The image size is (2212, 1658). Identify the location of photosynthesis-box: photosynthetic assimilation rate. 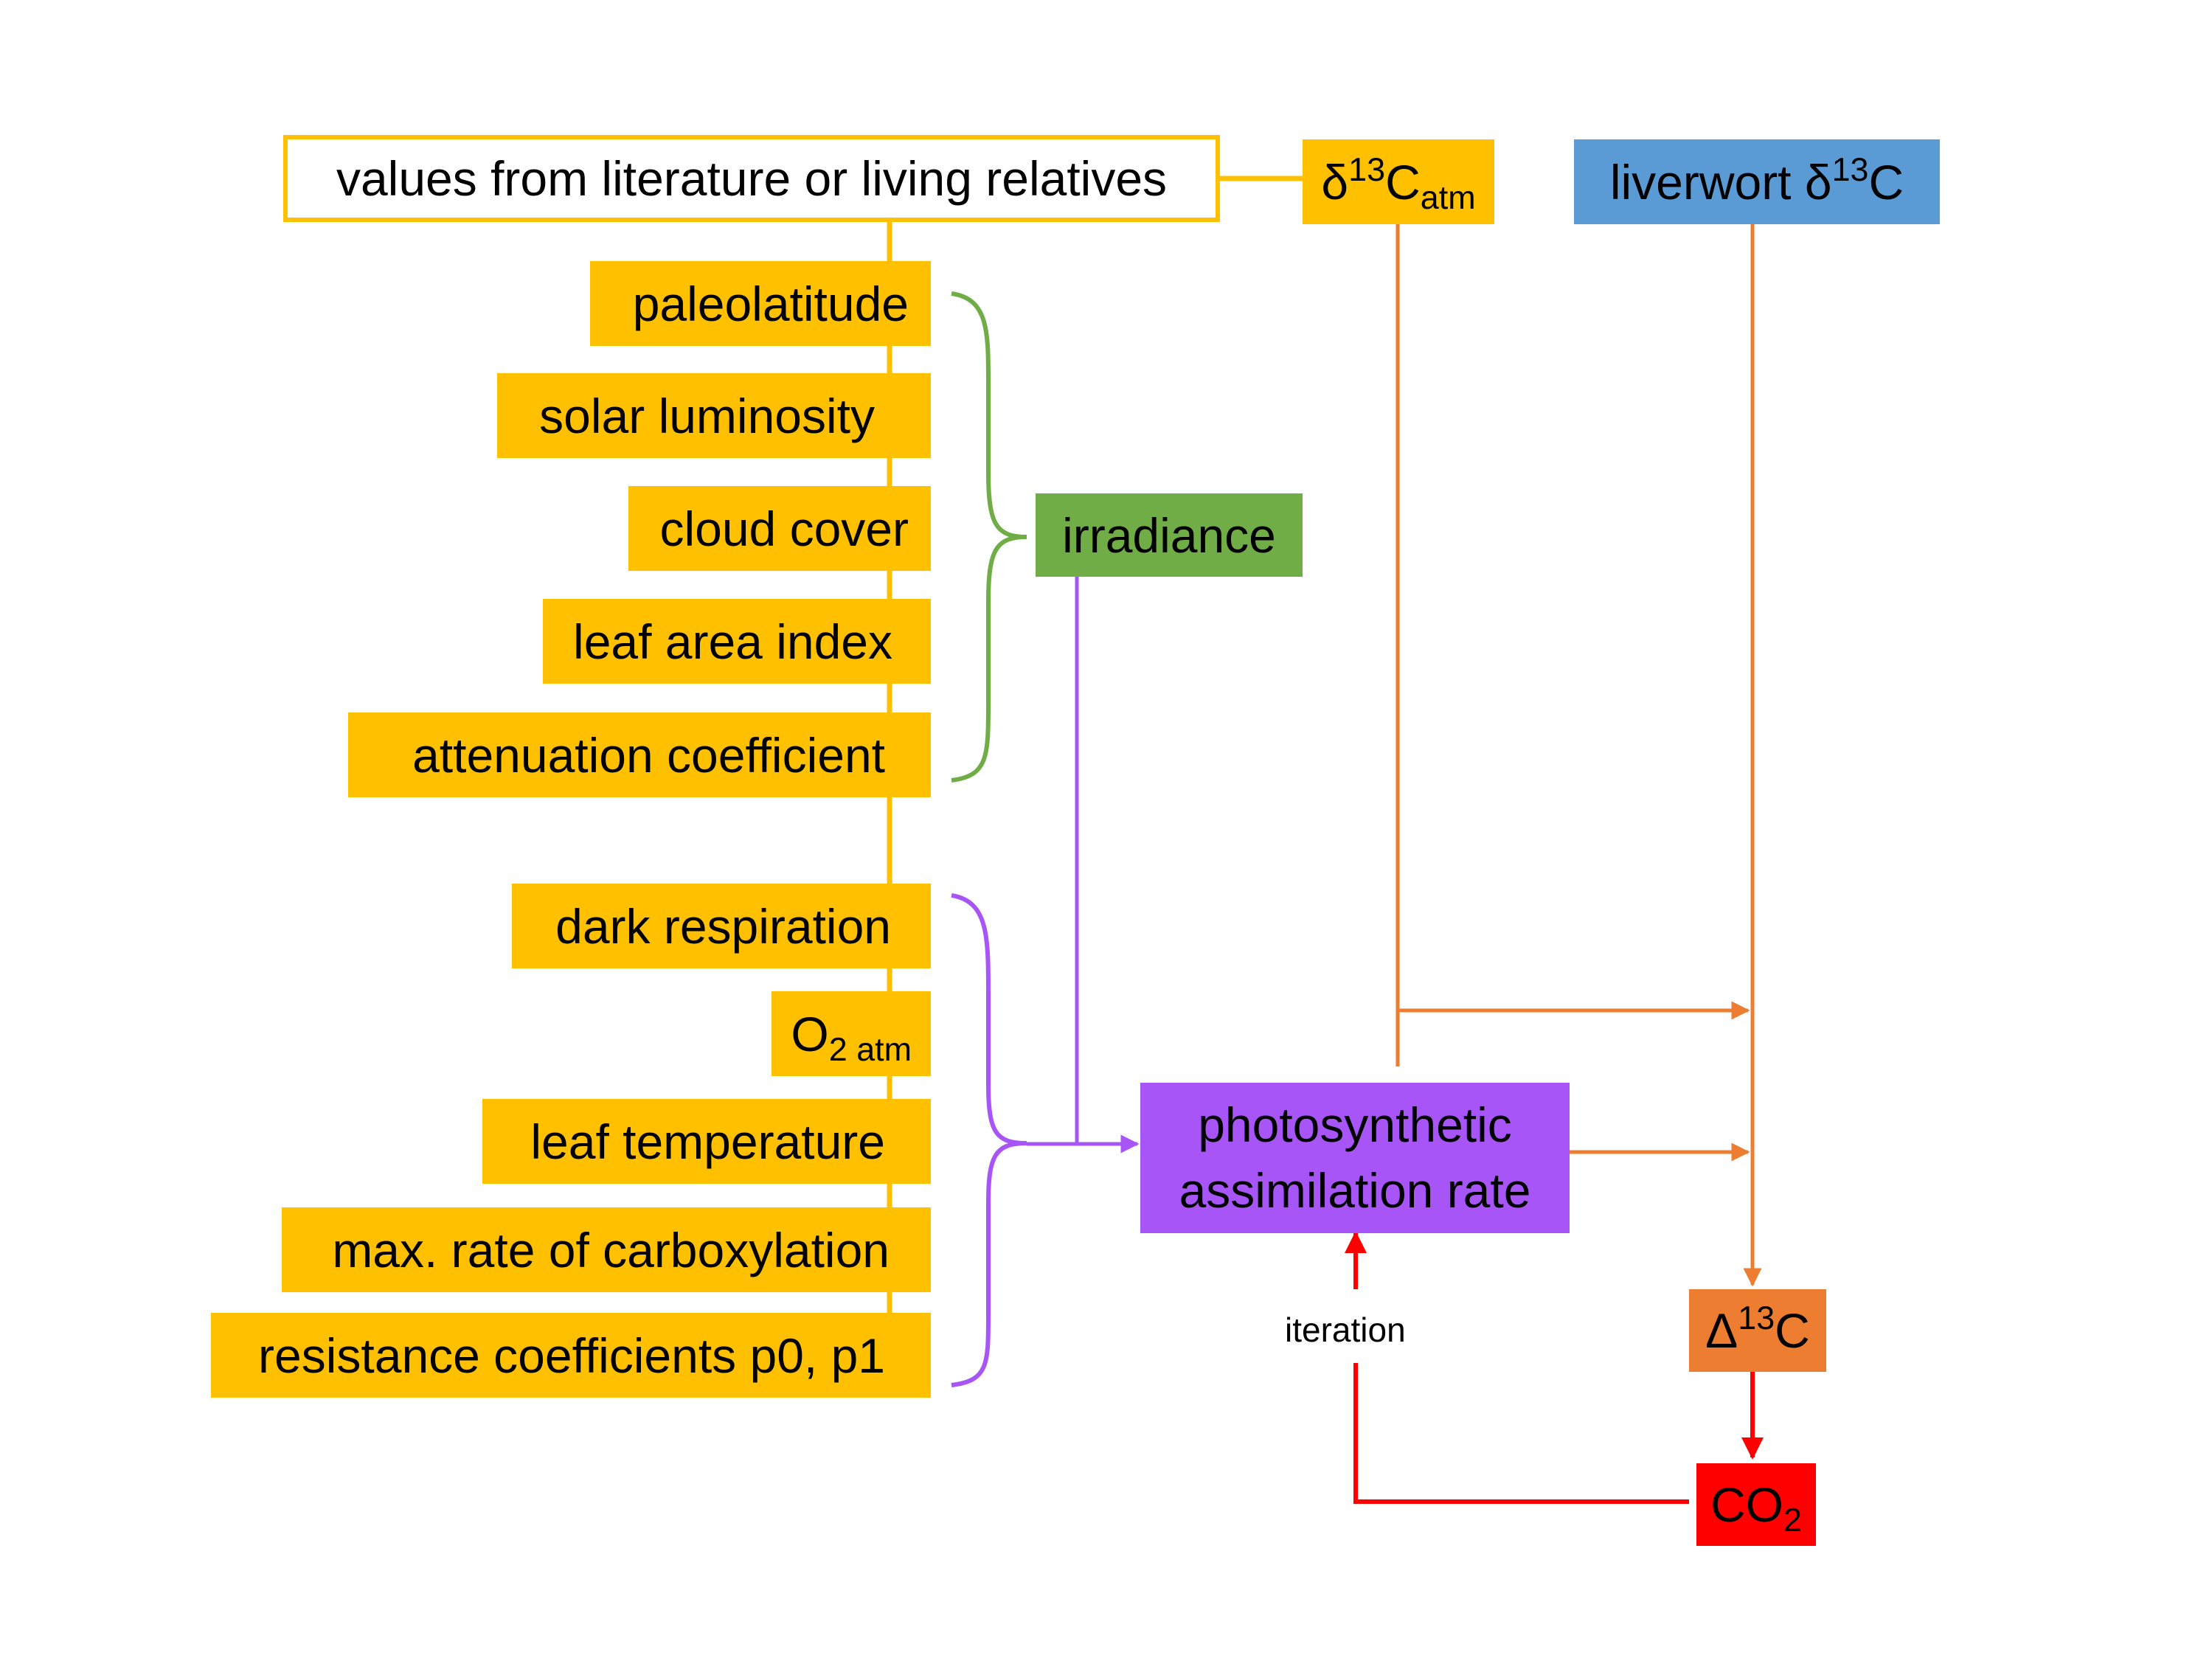
(1355, 1158).